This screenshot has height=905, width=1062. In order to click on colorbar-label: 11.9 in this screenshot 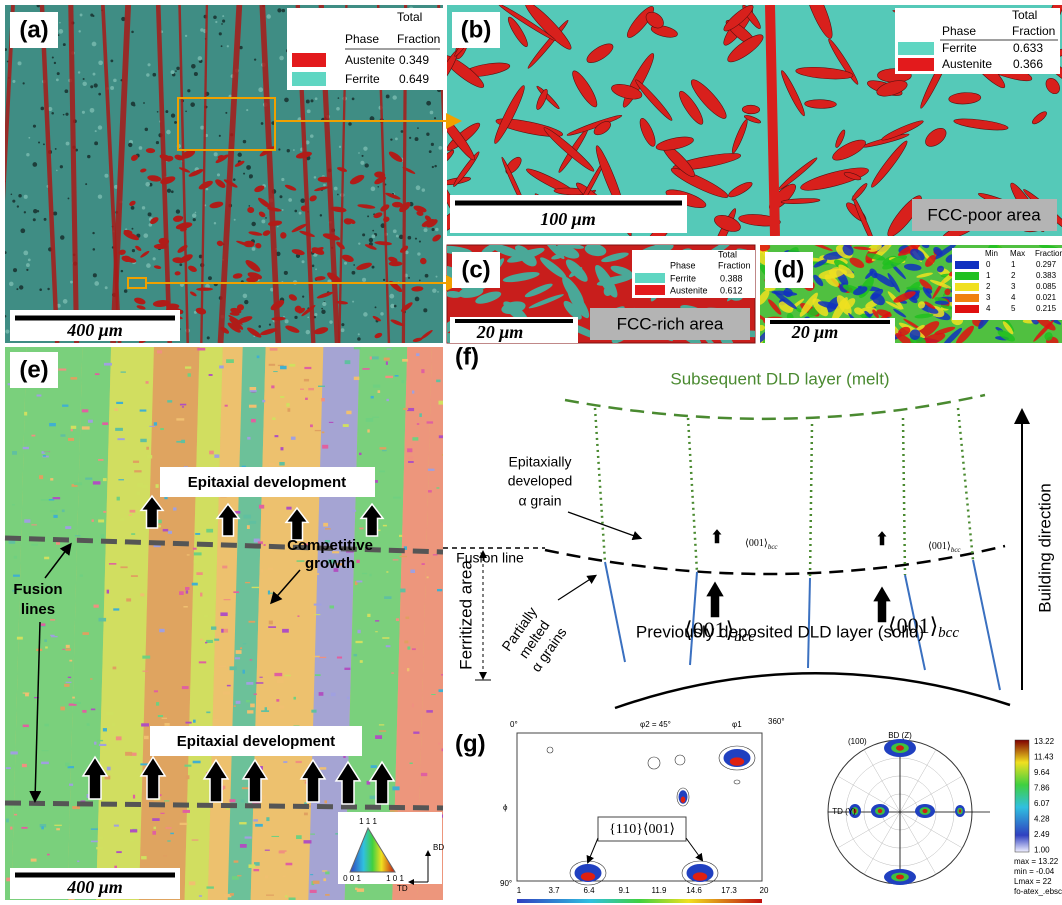, I will do `click(660, 890)`.